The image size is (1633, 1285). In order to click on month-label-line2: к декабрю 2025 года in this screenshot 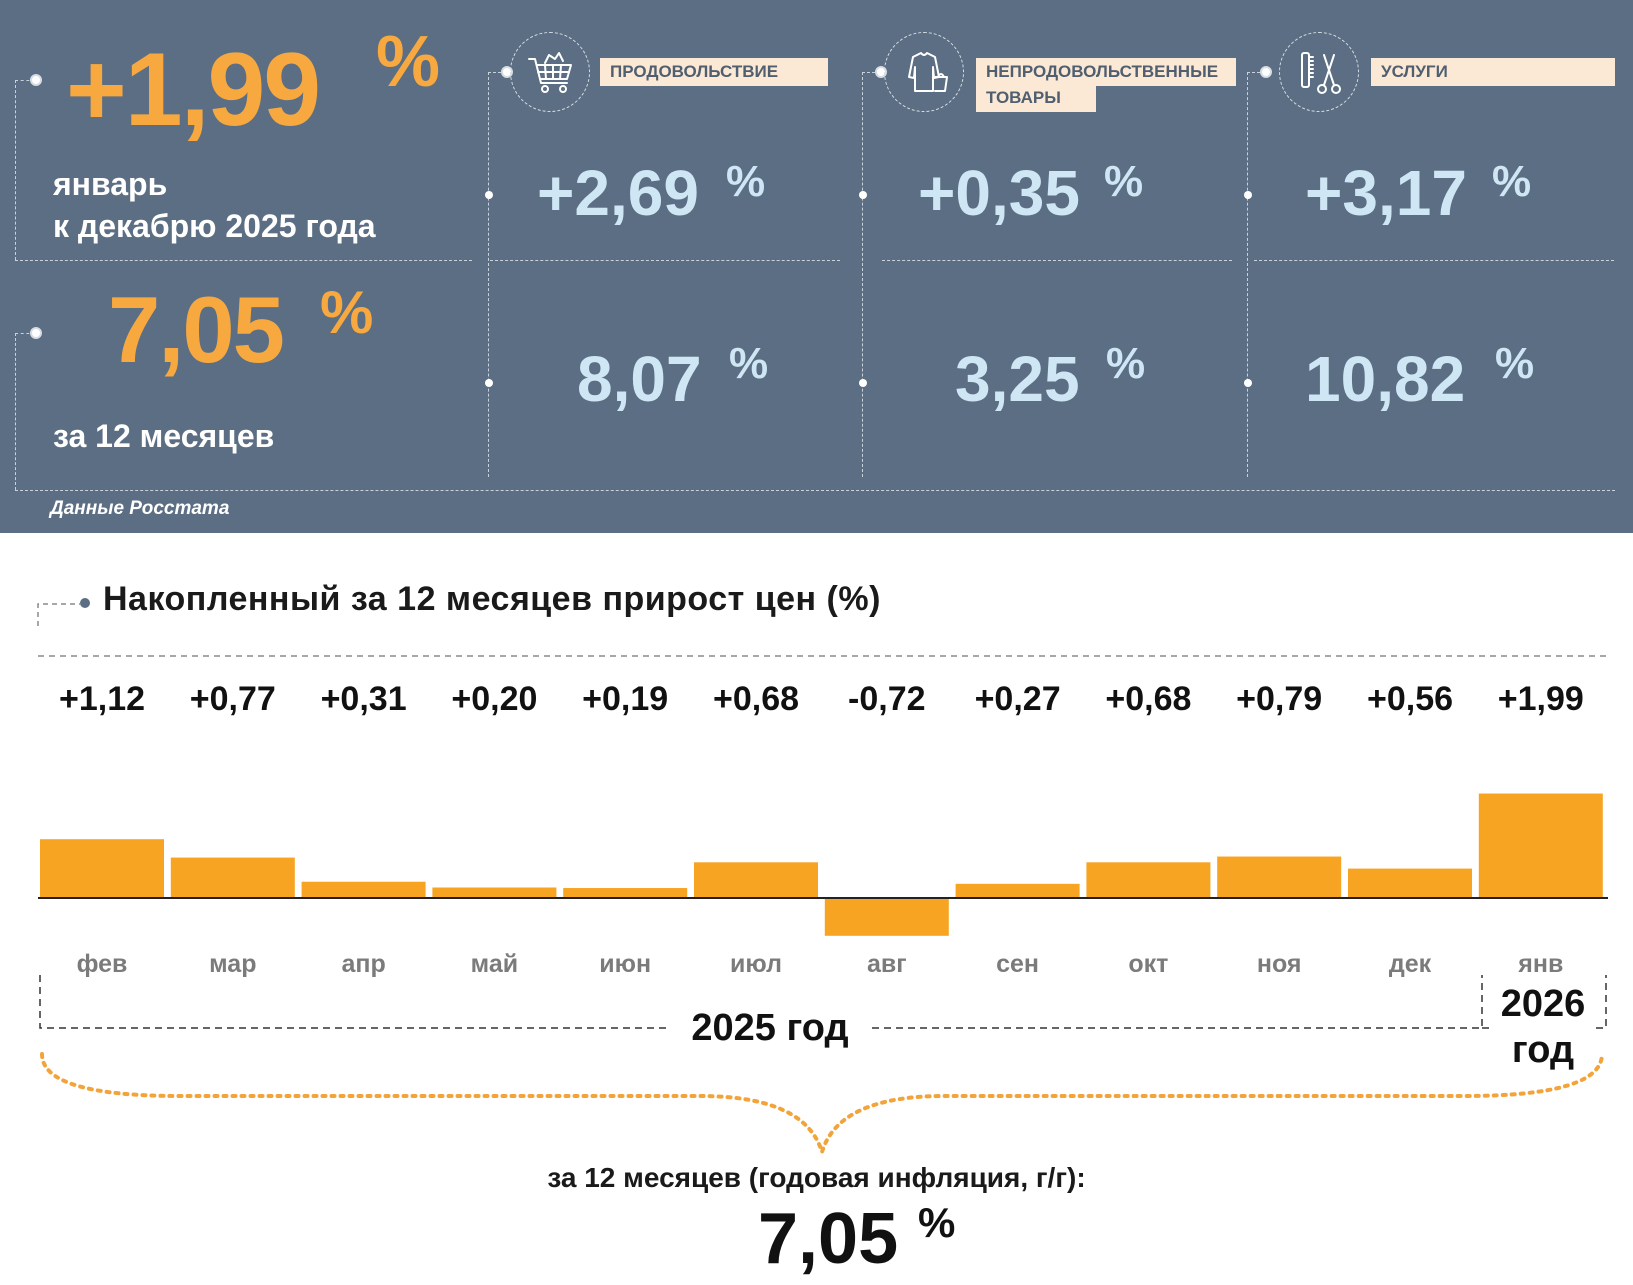, I will do `click(214, 226)`.